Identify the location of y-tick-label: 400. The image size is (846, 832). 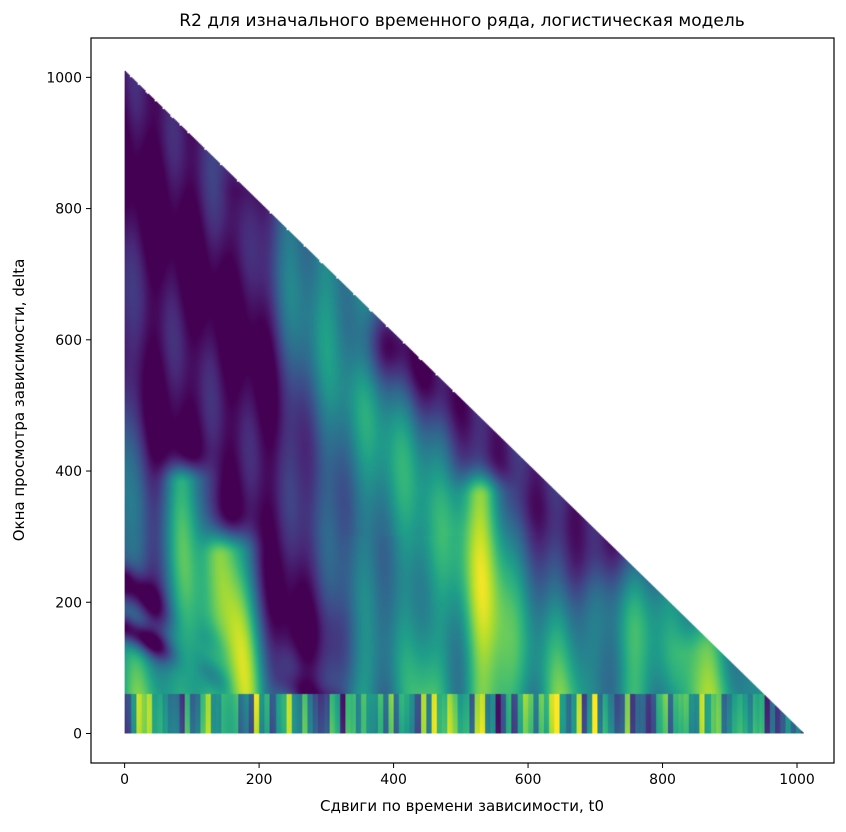
(68, 472).